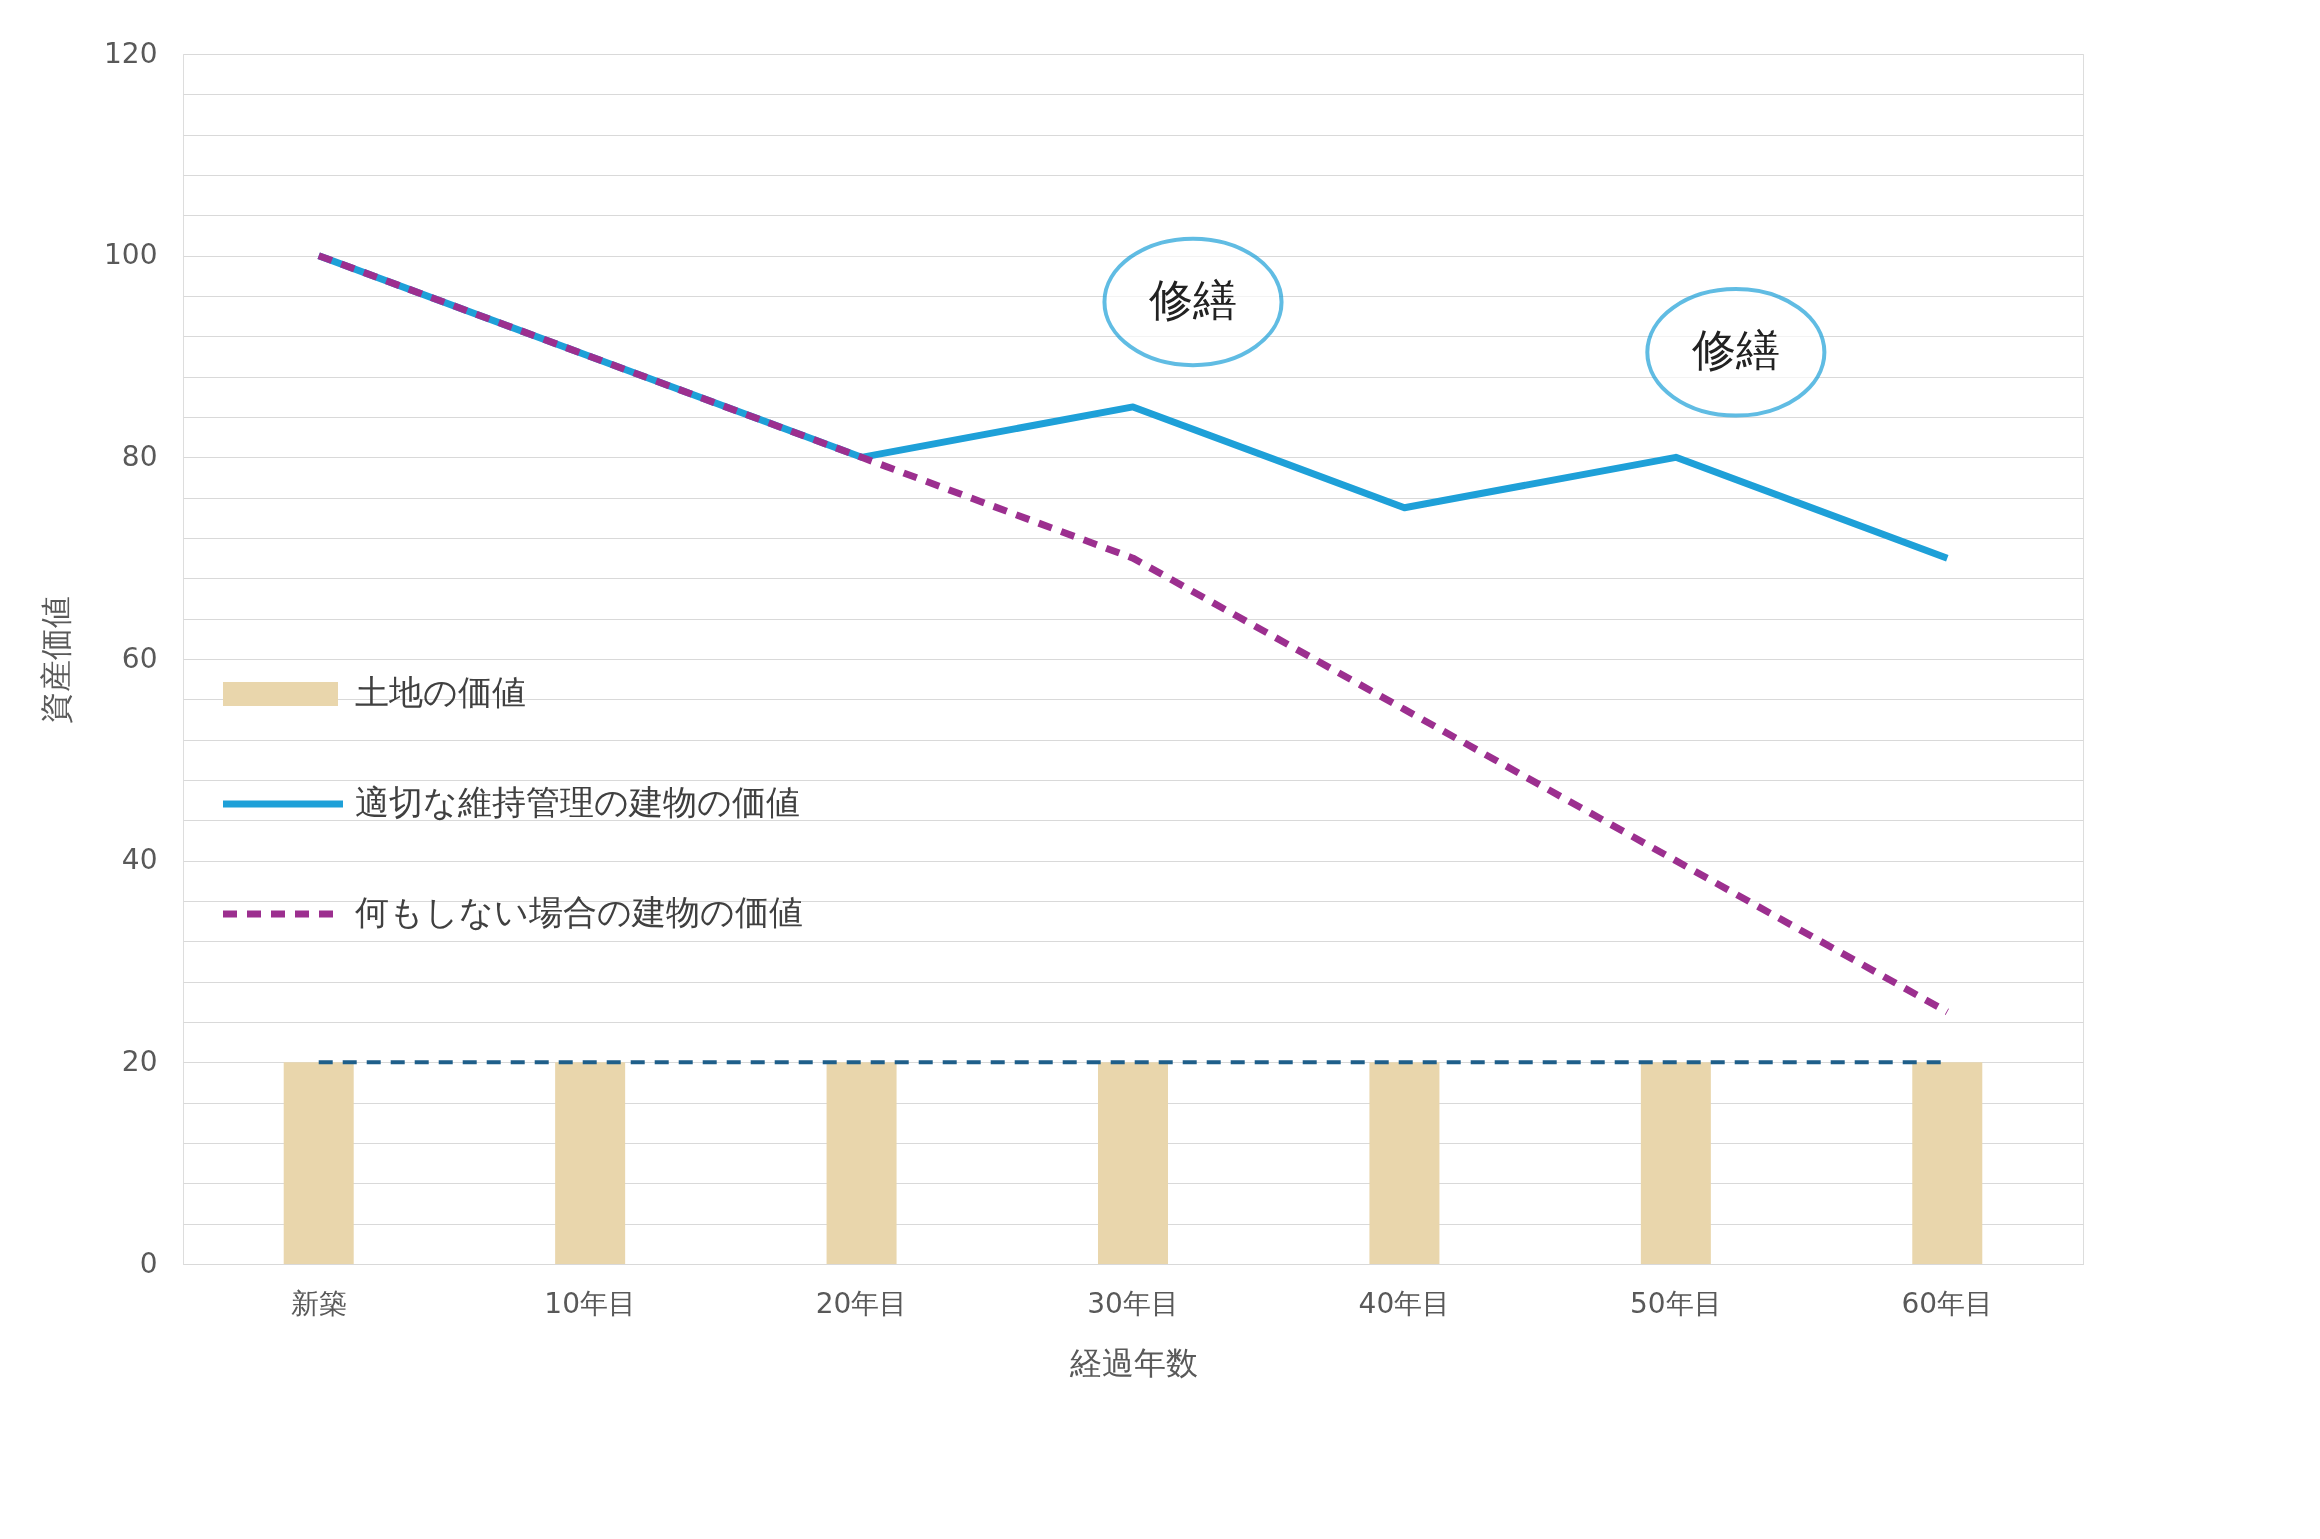 The width and height of the screenshot is (2320, 1539). What do you see at coordinates (139, 1061) in the screenshot?
I see `y-tick-label: 20` at bounding box center [139, 1061].